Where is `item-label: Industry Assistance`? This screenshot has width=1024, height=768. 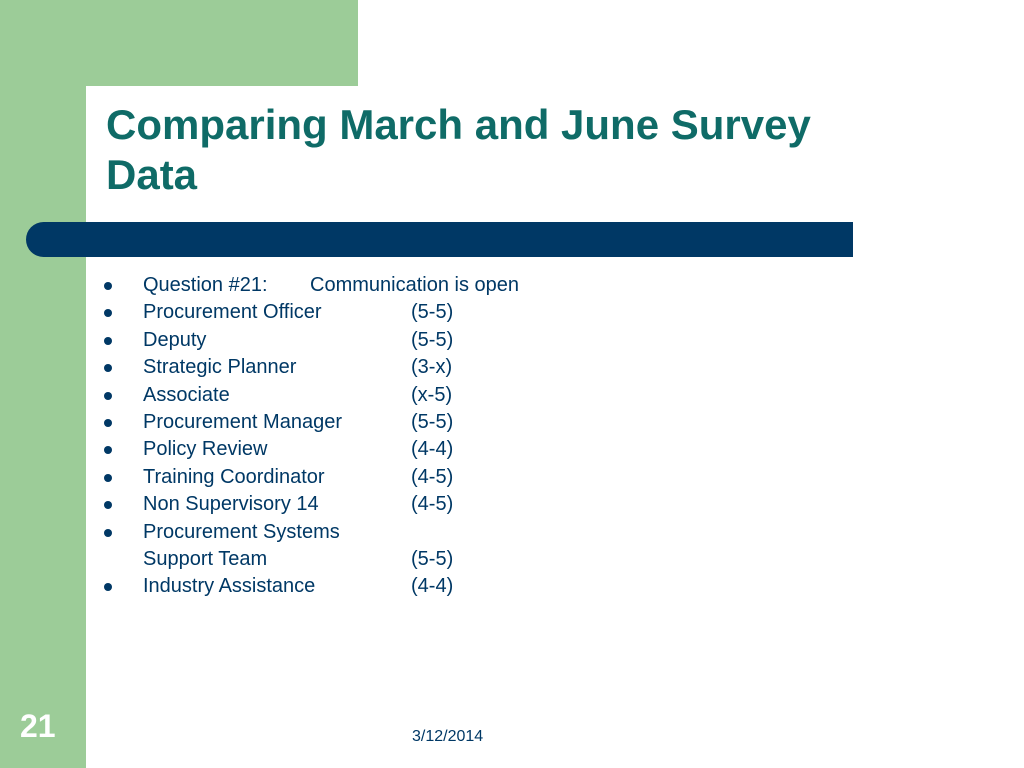 item-label: Industry Assistance is located at coordinates (229, 586).